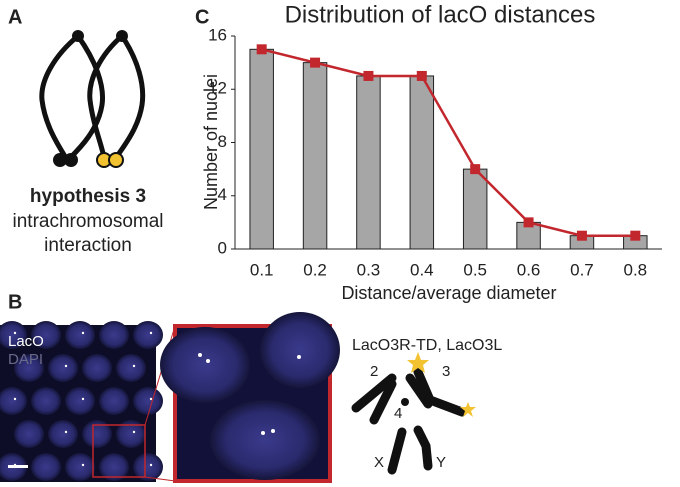  I want to click on channel-label: LacO, so click(26, 341).